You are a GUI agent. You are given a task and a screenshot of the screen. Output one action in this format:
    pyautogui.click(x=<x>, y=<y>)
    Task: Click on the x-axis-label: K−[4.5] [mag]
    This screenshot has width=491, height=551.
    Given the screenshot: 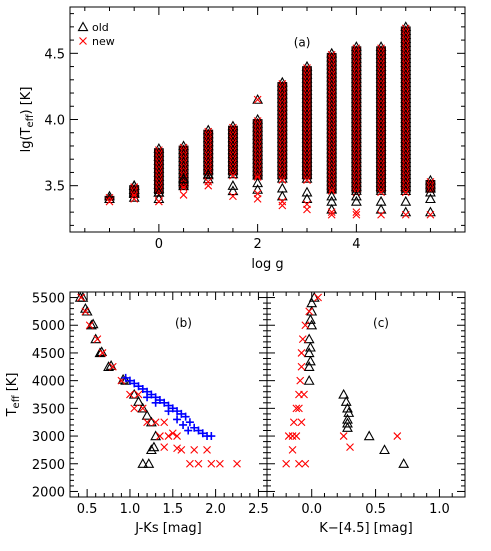 What is the action you would take?
    pyautogui.click(x=365, y=528)
    